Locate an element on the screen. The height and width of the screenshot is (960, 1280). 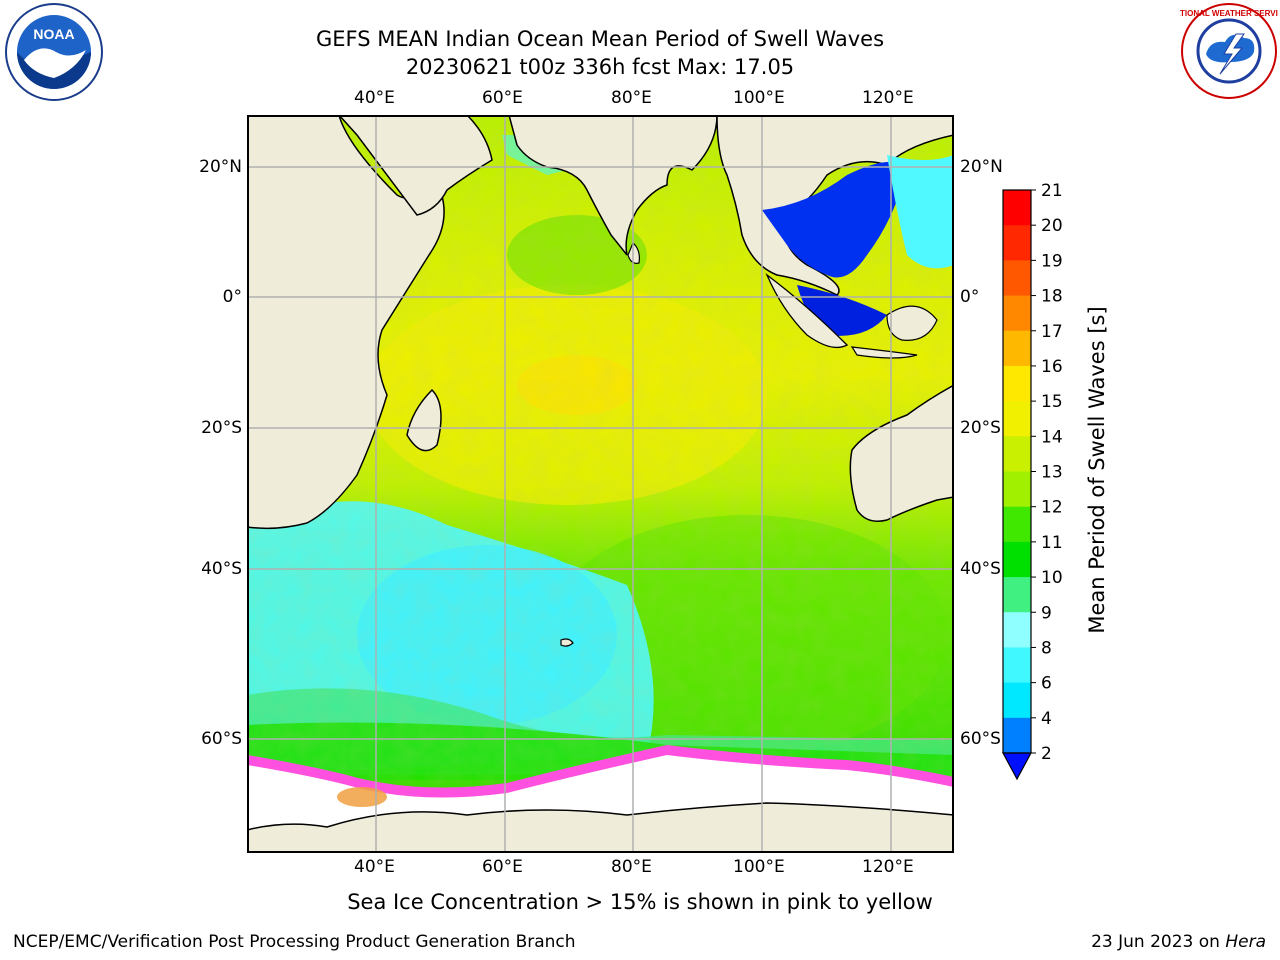
land-kerguelen is located at coordinates (567, 642).